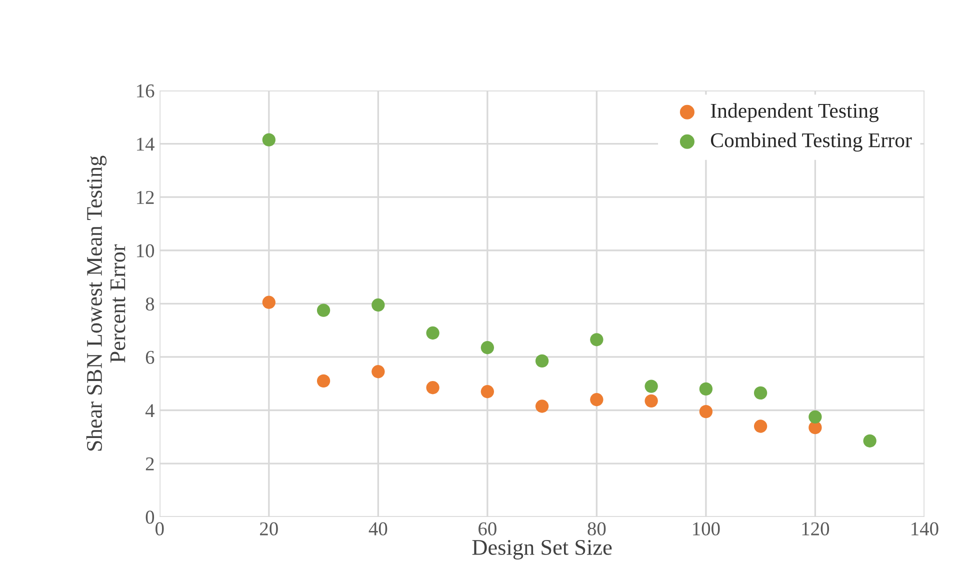 The image size is (956, 584). Describe the element at coordinates (811, 142) in the screenshot. I see `legend-label: Combined Testing Error` at that location.